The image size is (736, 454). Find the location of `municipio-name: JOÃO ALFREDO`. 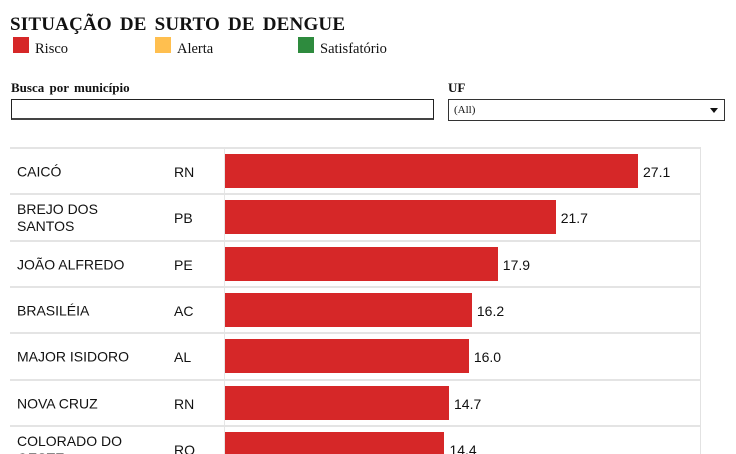

municipio-name: JOÃO ALFREDO is located at coordinates (71, 264).